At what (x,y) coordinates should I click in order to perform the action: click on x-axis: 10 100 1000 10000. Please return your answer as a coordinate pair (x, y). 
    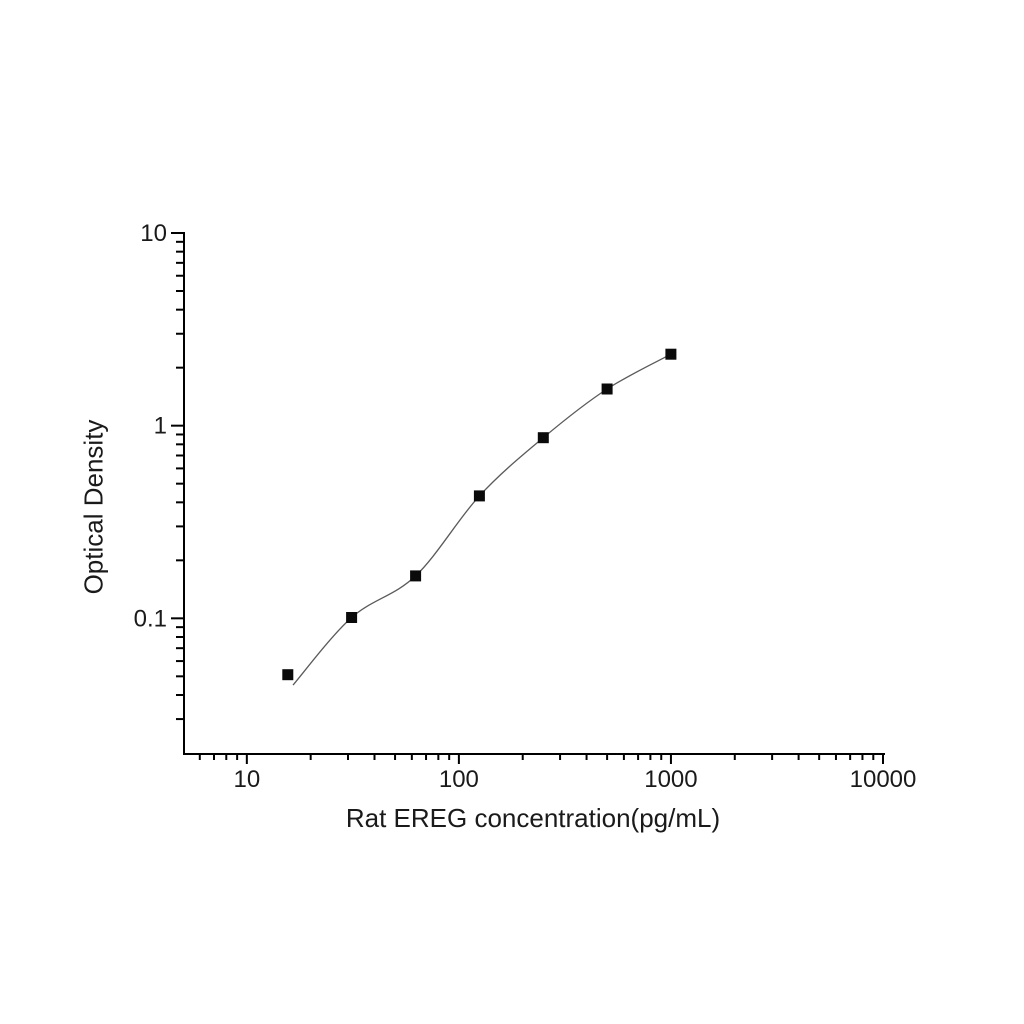
    Looking at the image, I should click on (549, 773).